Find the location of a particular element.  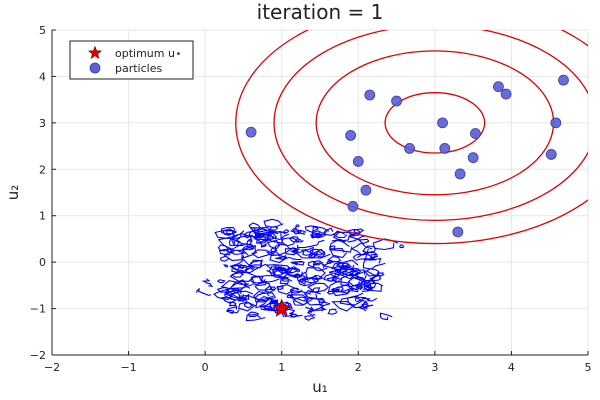

x-tick-label: 2 is located at coordinates (358, 367).